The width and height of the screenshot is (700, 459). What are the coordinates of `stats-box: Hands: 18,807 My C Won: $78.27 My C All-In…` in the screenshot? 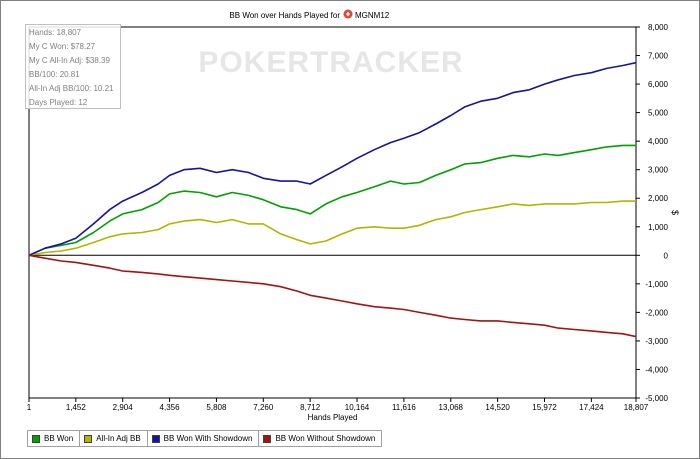 It's located at (73, 66).